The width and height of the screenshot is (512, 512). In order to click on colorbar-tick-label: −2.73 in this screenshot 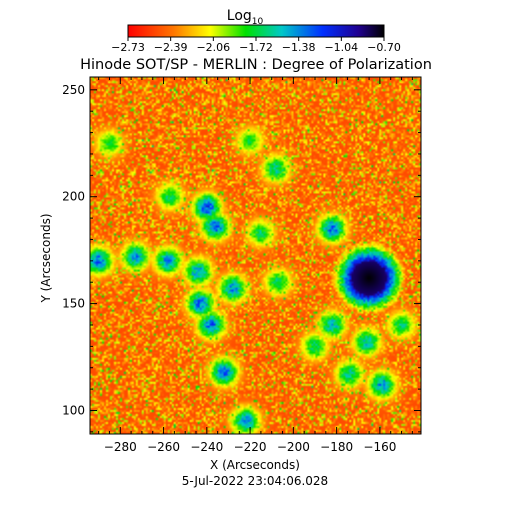, I will do `click(128, 47)`.